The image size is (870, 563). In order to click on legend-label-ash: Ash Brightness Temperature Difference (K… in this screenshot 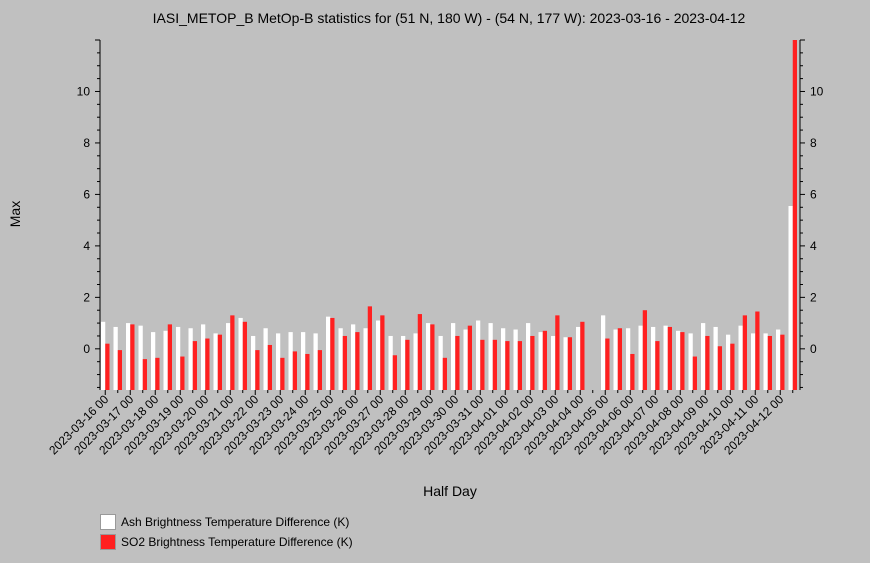, I will do `click(235, 522)`.